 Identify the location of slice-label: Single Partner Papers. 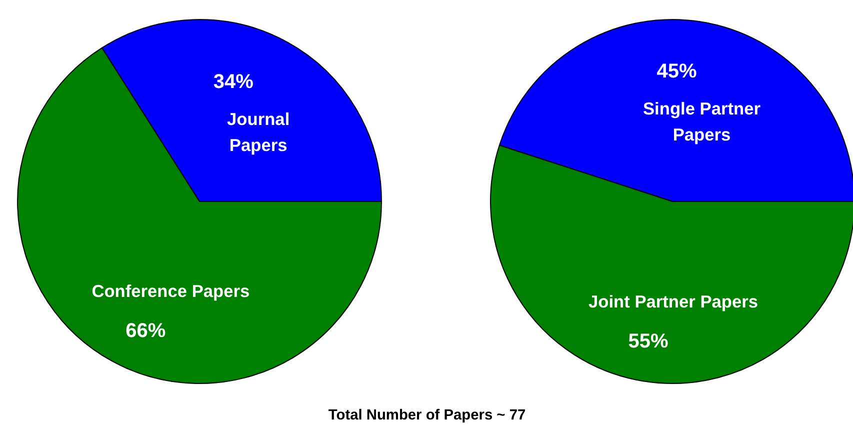
(701, 121).